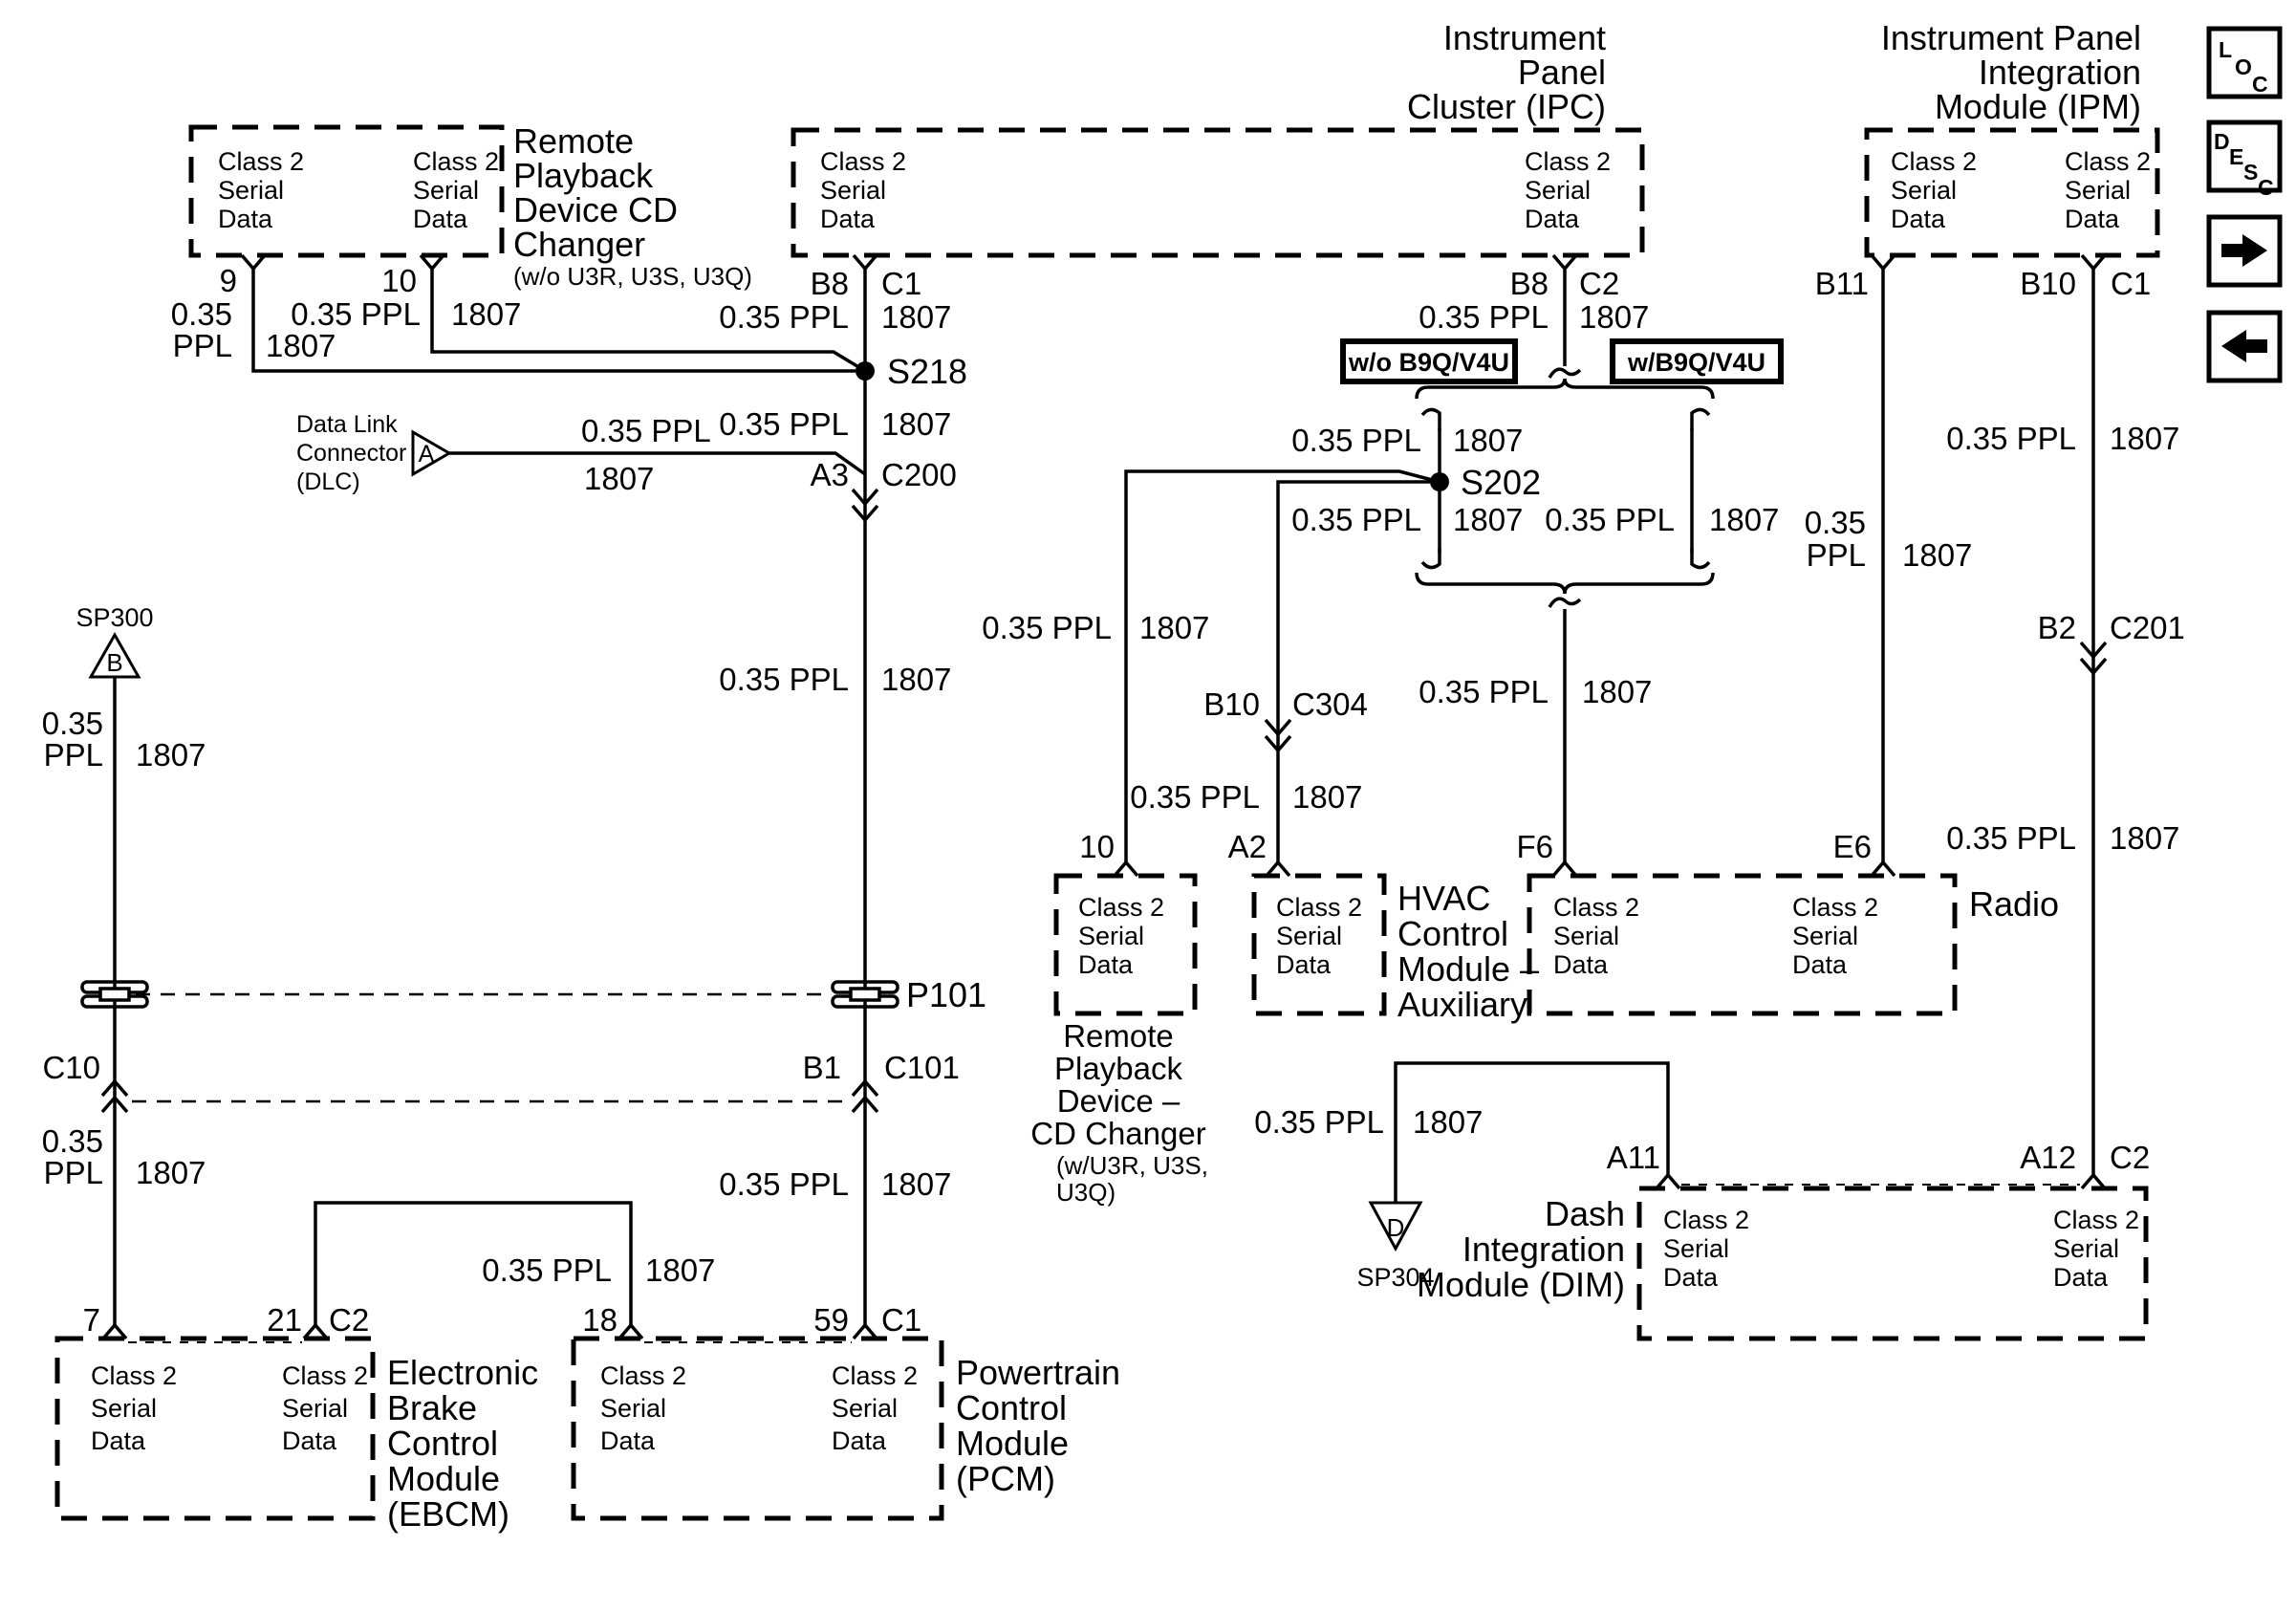 Image resolution: width=2296 pixels, height=1611 pixels. What do you see at coordinates (1524, 37) in the screenshot?
I see `svg-text: Instrument` at bounding box center [1524, 37].